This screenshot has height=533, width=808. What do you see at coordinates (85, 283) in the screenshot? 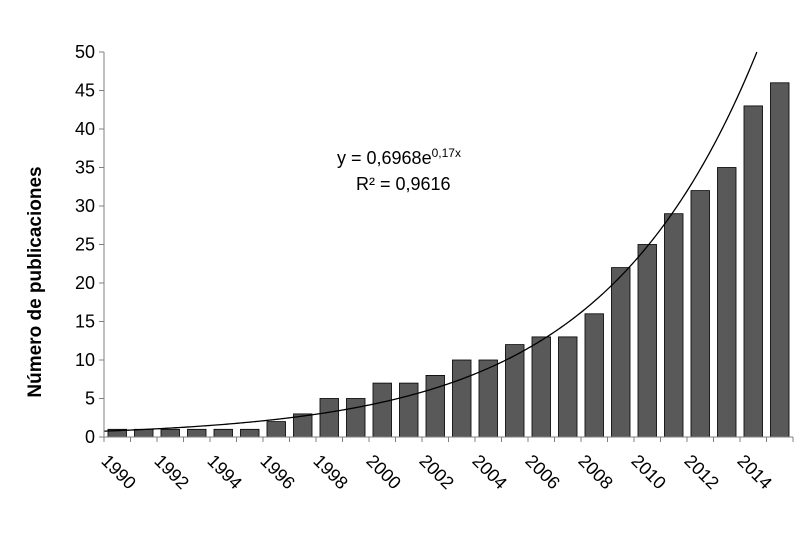
I see `y-tick-label: 20` at bounding box center [85, 283].